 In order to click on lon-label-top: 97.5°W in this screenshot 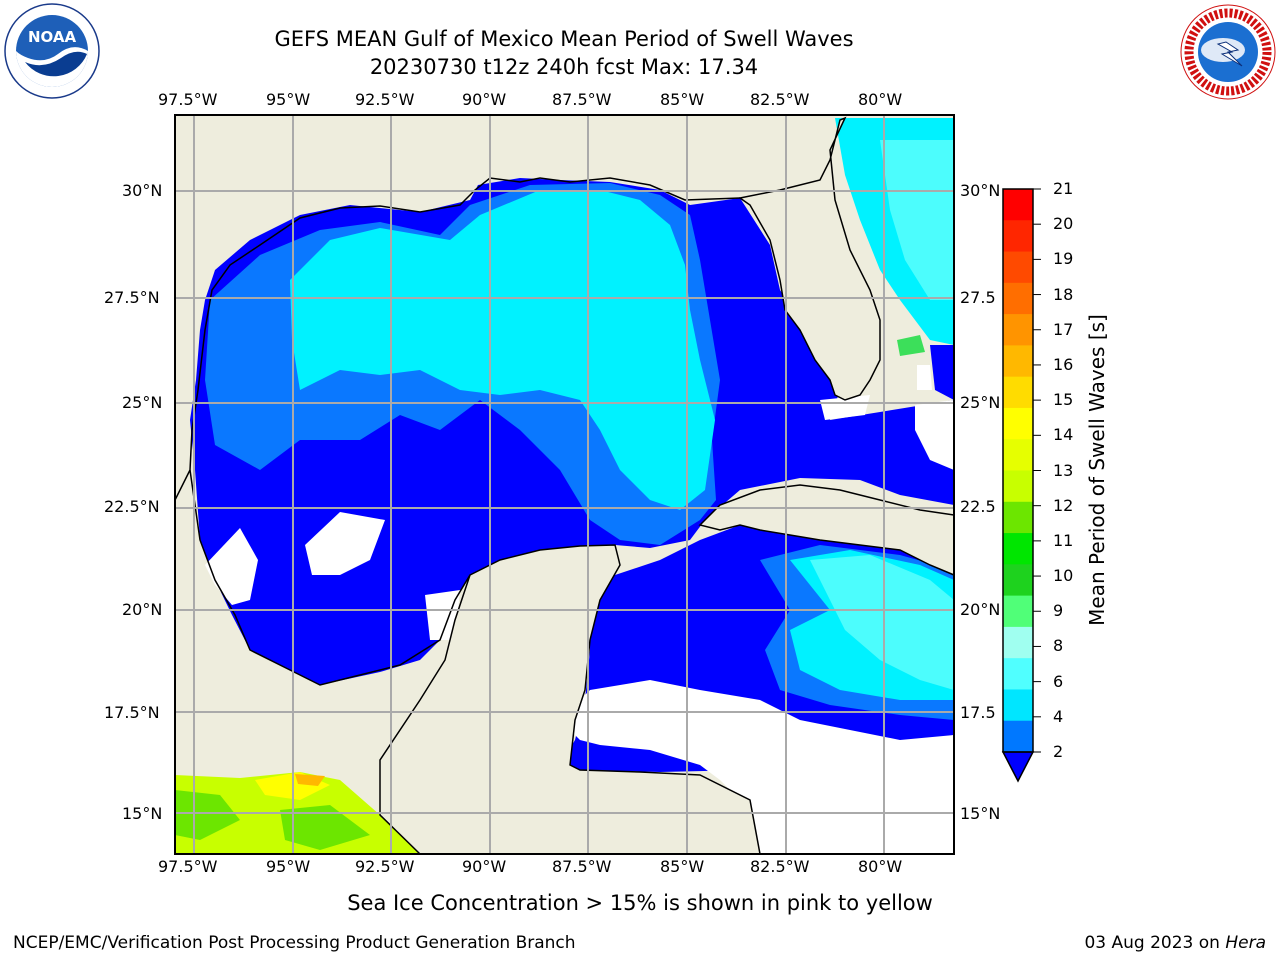, I will do `click(188, 99)`.